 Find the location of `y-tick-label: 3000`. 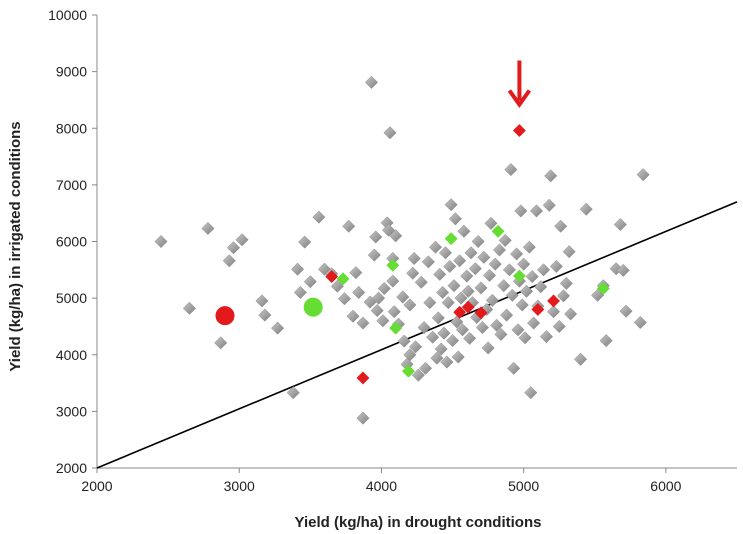

y-tick-label: 3000 is located at coordinates (71, 411).